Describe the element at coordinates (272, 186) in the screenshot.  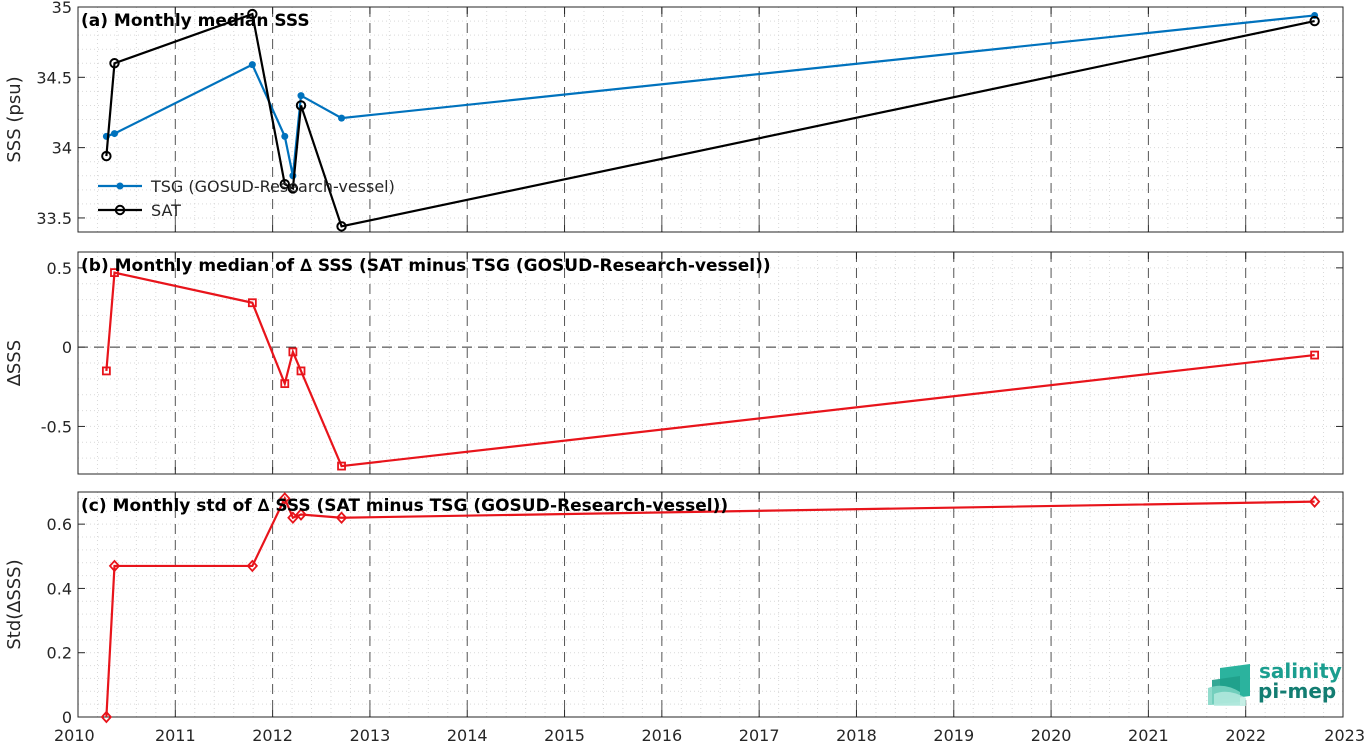
I see `legend-entry: TSG (GOSUD-Research-vessel)` at that location.